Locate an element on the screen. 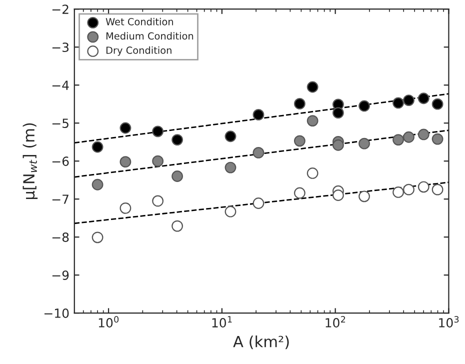 The height and width of the screenshot is (364, 465). y-tick-label: −10 is located at coordinates (56, 313).